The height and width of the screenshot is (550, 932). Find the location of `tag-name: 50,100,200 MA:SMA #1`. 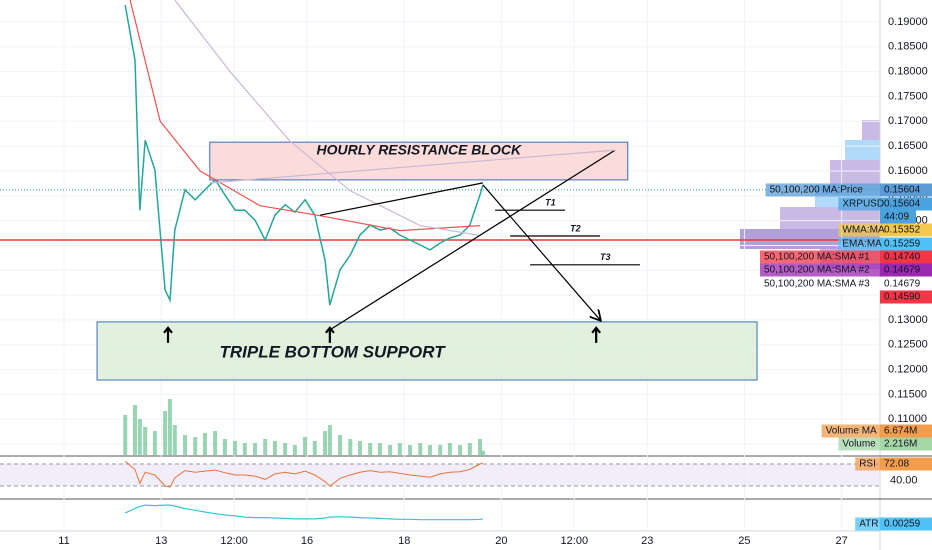

tag-name: 50,100,200 MA:SMA #1 is located at coordinates (817, 257).